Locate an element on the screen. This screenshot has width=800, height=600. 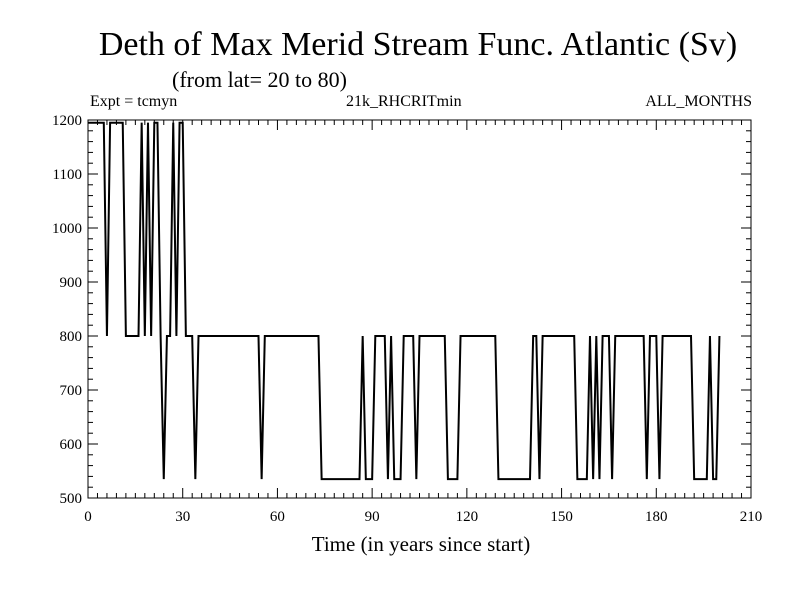
x-tick-label: 90 is located at coordinates (372, 517).